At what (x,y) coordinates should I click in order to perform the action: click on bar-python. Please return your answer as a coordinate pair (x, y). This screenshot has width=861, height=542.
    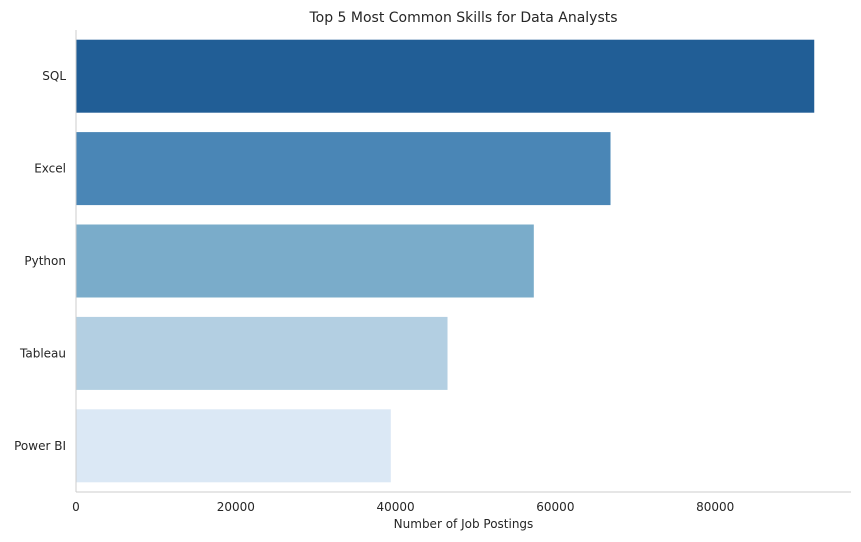
    Looking at the image, I should click on (305, 261).